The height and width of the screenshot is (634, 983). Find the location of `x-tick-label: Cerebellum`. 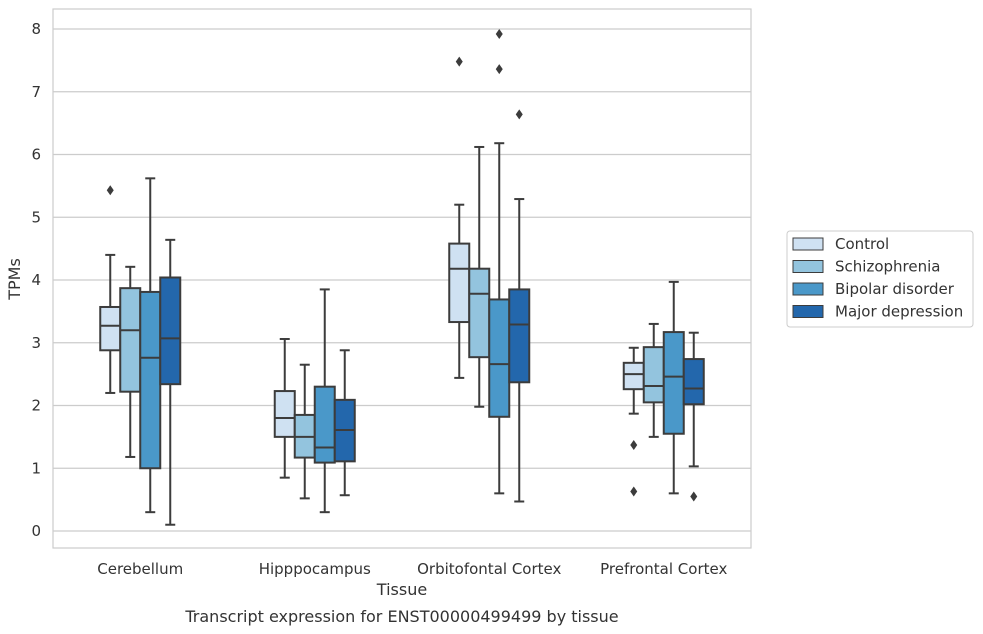

x-tick-label: Cerebellum is located at coordinates (140, 569).